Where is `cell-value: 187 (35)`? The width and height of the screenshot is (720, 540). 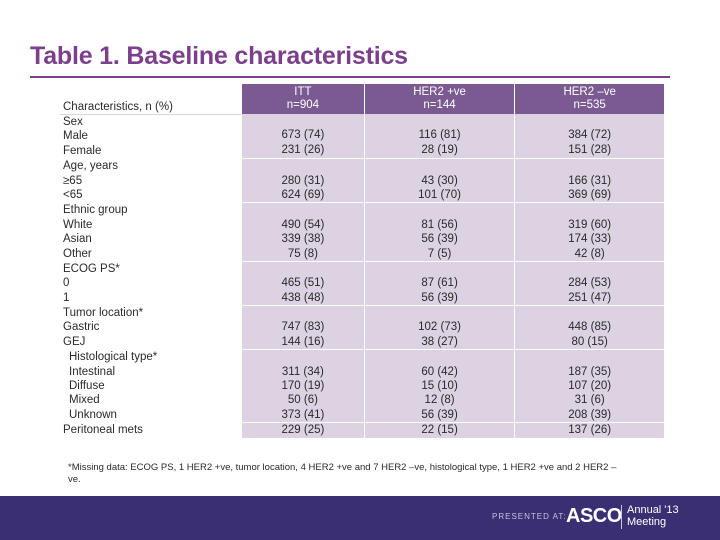
cell-value: 187 (35) is located at coordinates (590, 371).